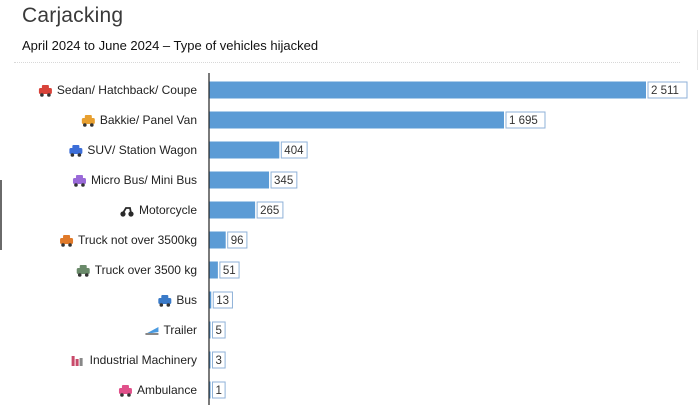 The height and width of the screenshot is (407, 700). I want to click on car-icon, so click(45, 91).